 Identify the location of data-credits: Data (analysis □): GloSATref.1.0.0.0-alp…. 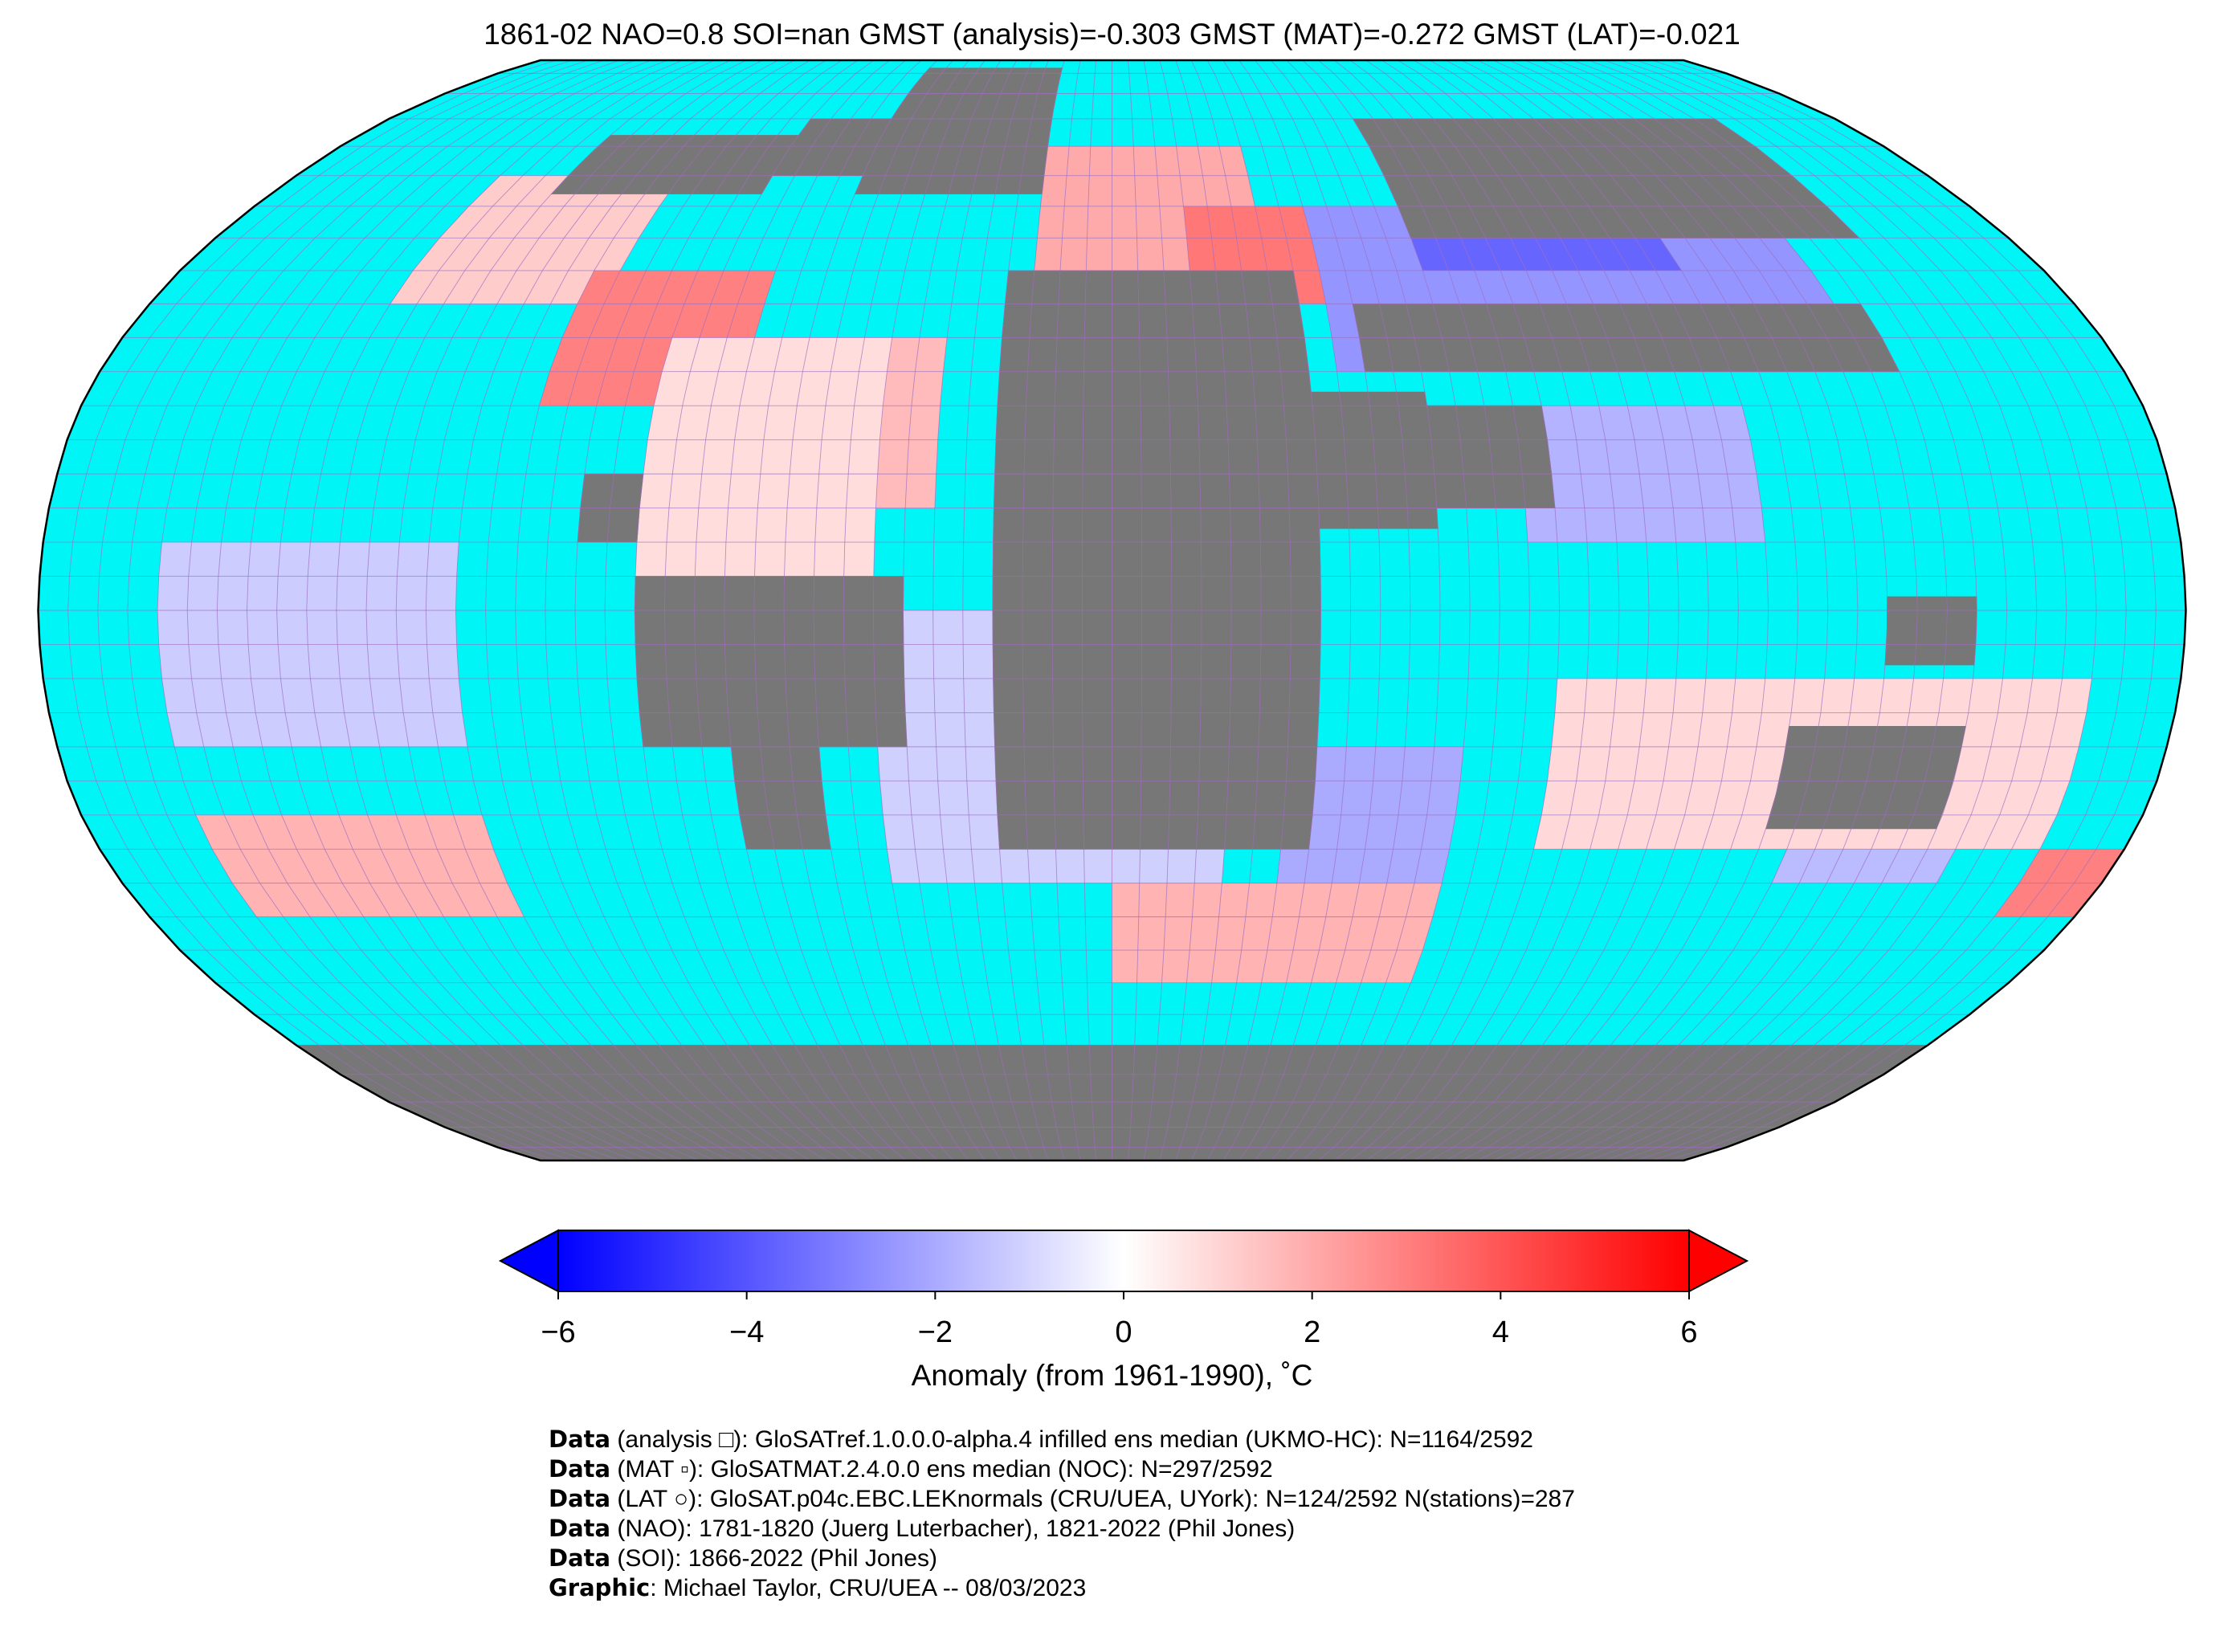
(1062, 1514).